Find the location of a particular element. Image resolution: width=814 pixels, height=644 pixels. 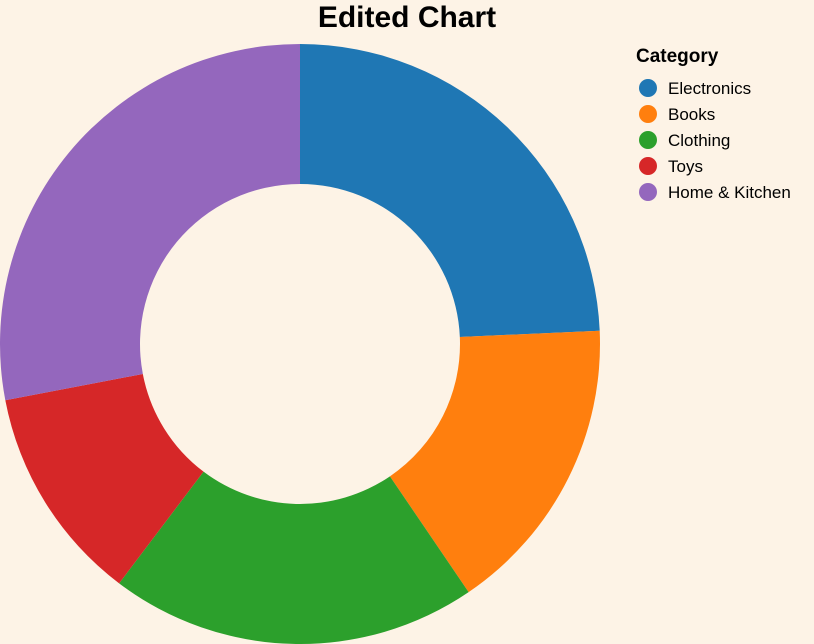

legend-item-electronics: Electronics is located at coordinates (695, 88).